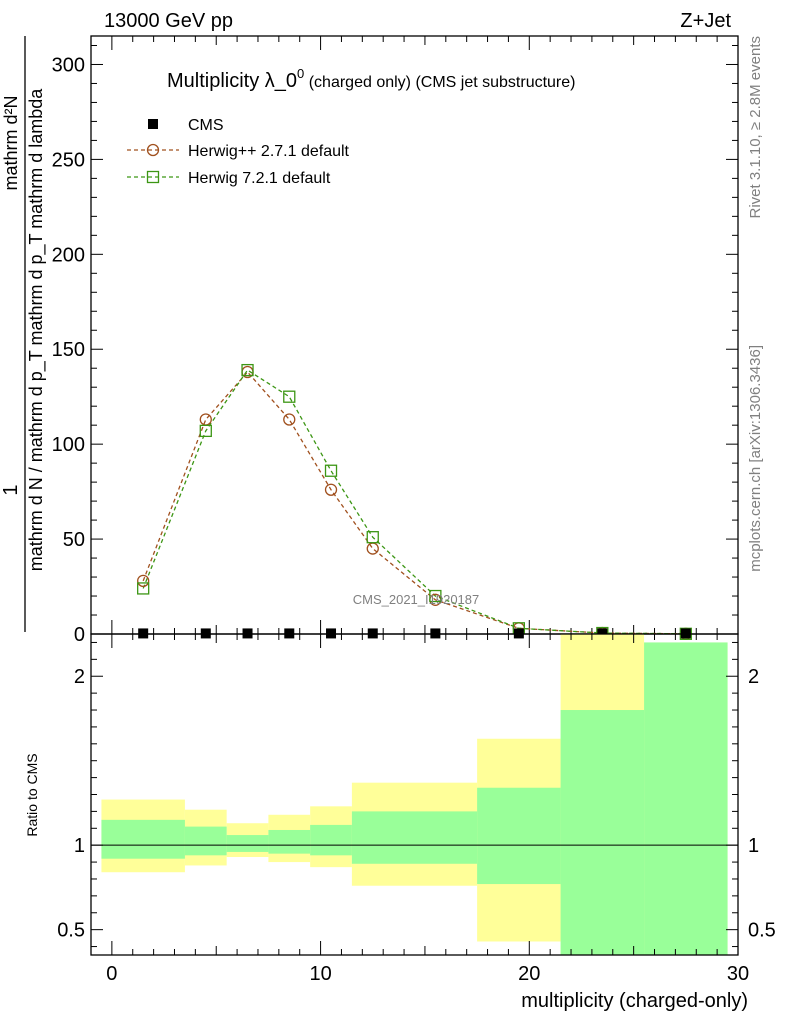 The height and width of the screenshot is (1024, 786). Describe the element at coordinates (153, 124) in the screenshot. I see `legend-cms-marker` at that location.